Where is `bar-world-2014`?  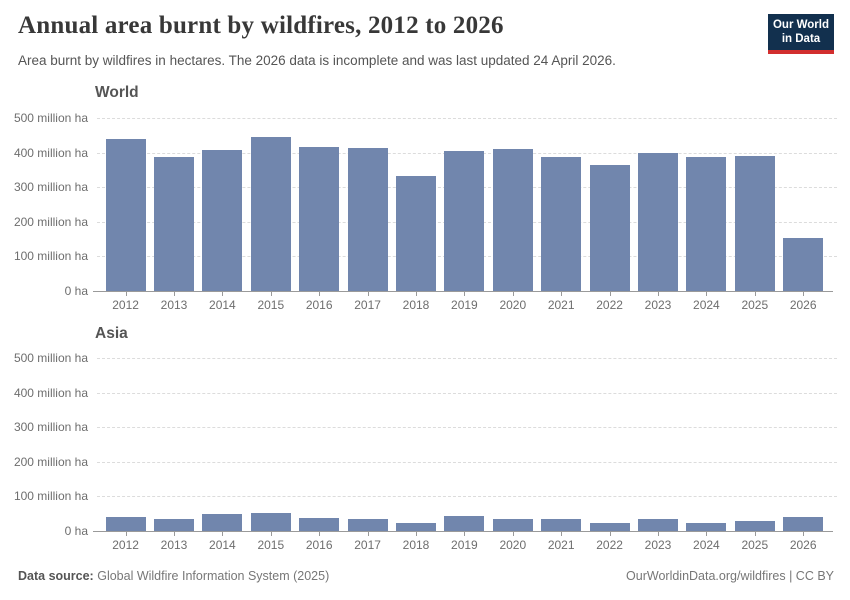
bar-world-2014 is located at coordinates (222, 220).